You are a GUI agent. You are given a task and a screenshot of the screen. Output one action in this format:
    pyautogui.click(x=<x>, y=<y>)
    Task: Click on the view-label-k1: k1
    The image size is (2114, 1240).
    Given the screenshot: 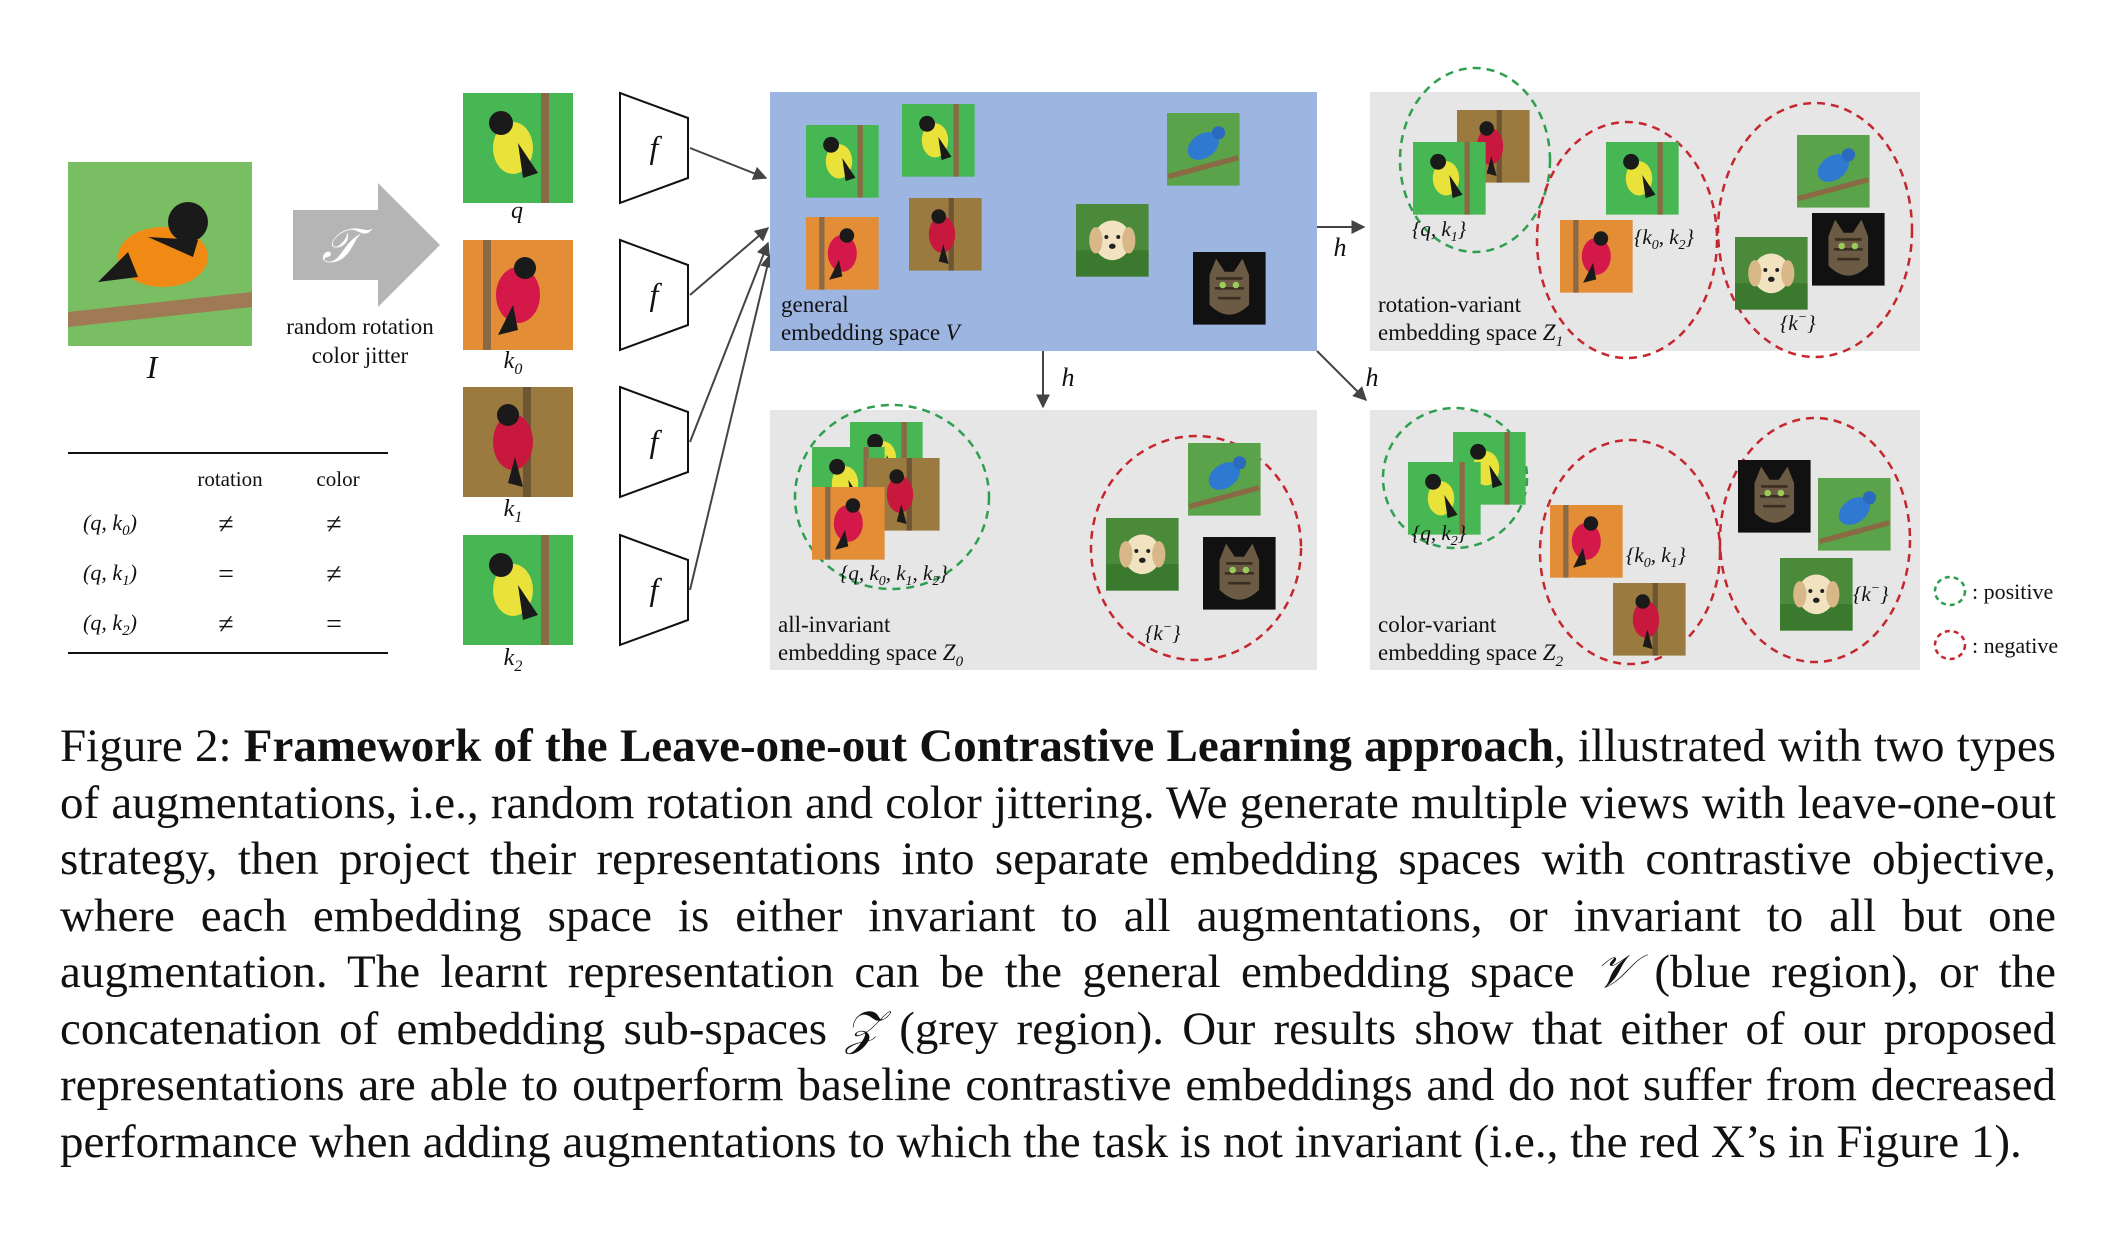 What is the action you would take?
    pyautogui.click(x=513, y=511)
    